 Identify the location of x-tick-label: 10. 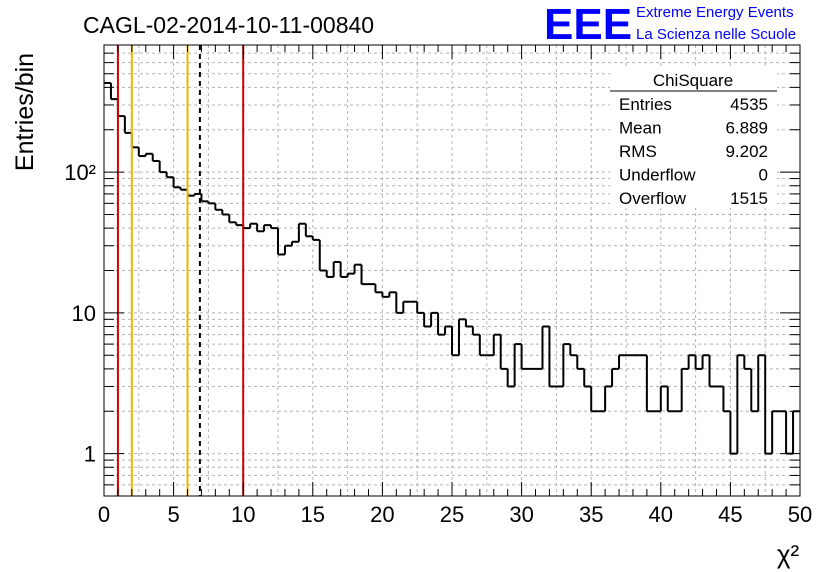
(243, 514).